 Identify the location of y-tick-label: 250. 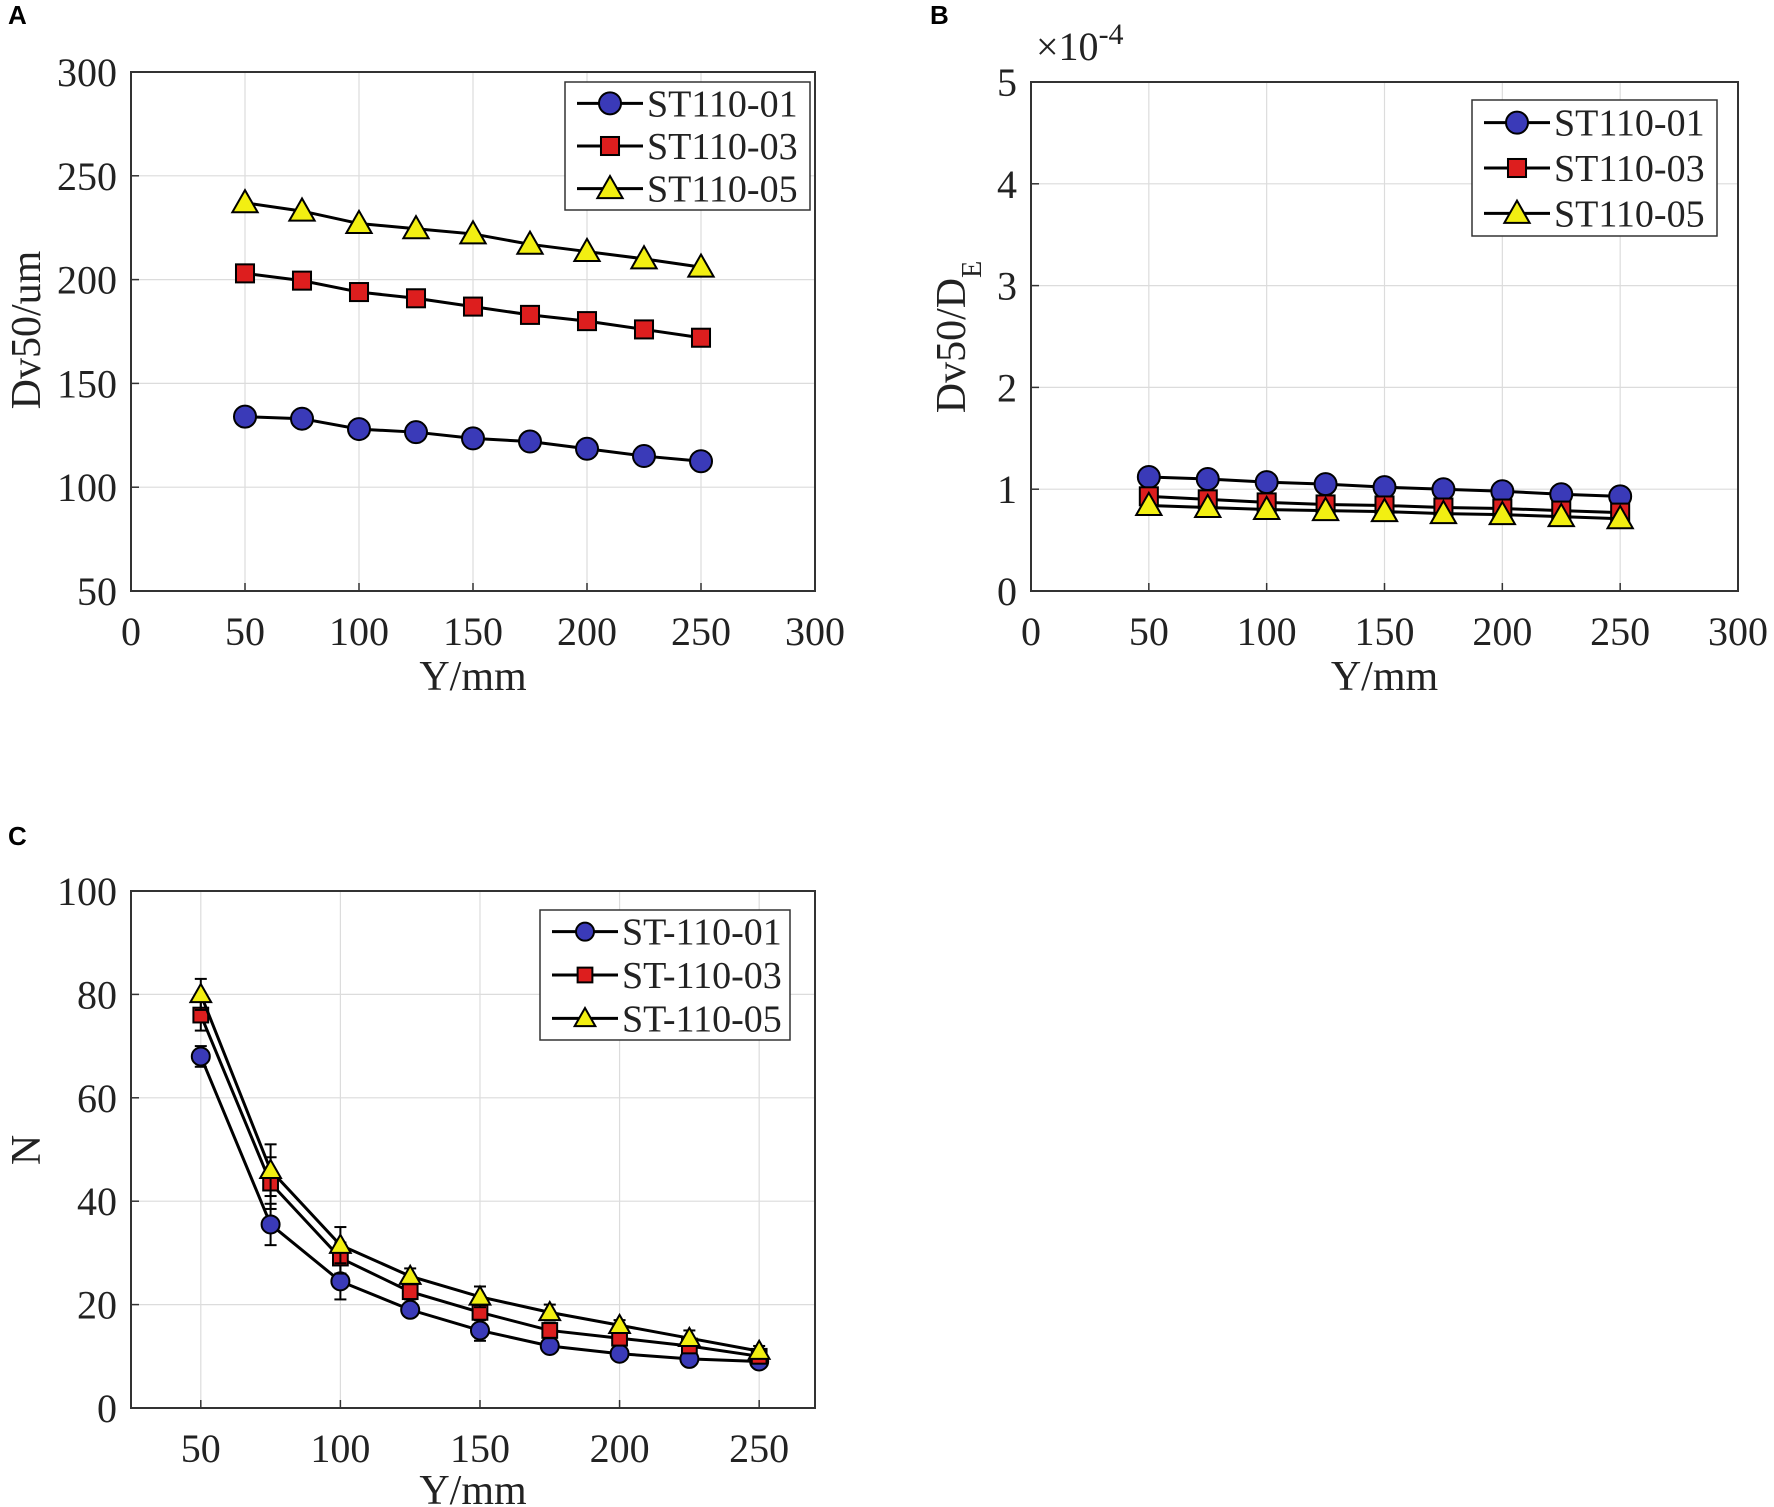
(87, 176).